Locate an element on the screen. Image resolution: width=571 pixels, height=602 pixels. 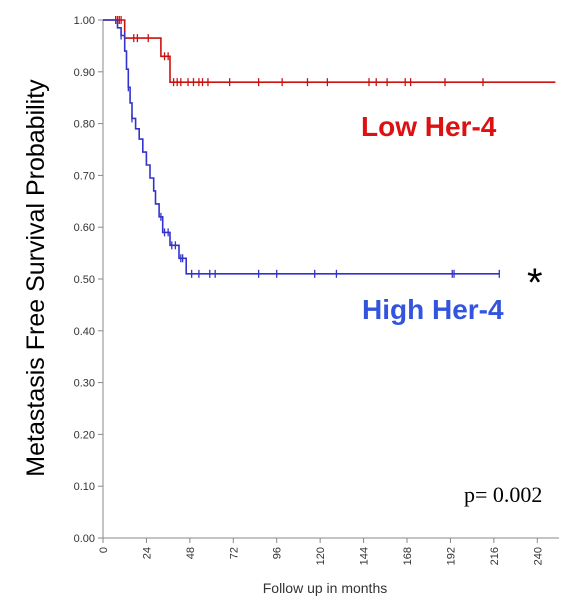
low-her4-label: Low Her-4 is located at coordinates (429, 126).